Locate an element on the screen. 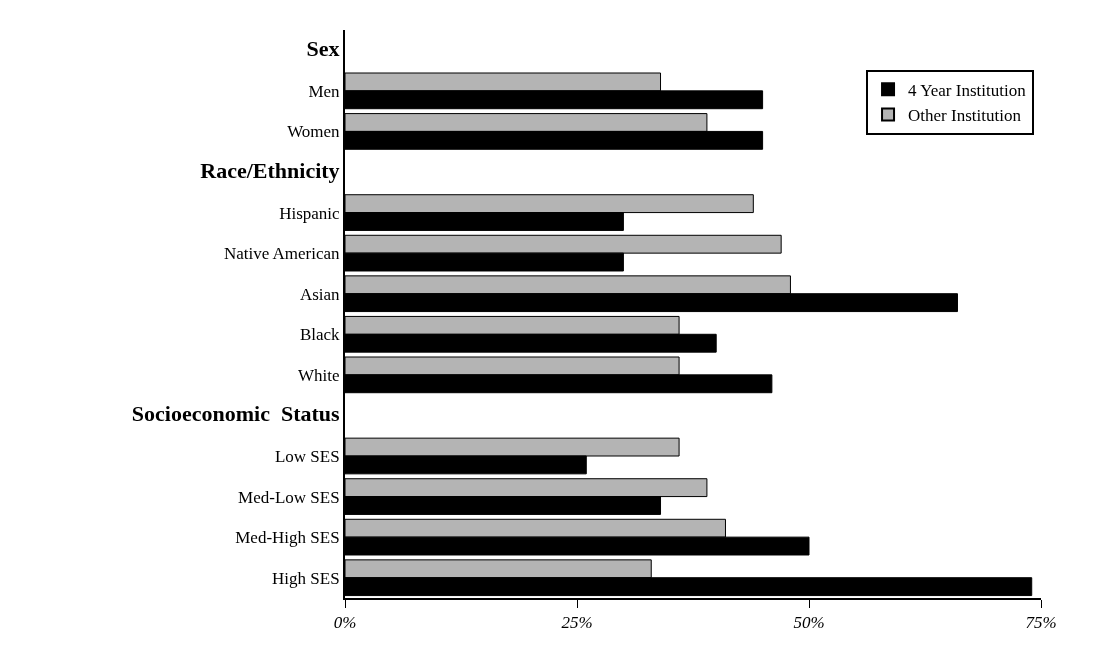 The image size is (1101, 653). y-tick-label: Sex is located at coordinates (323, 49).